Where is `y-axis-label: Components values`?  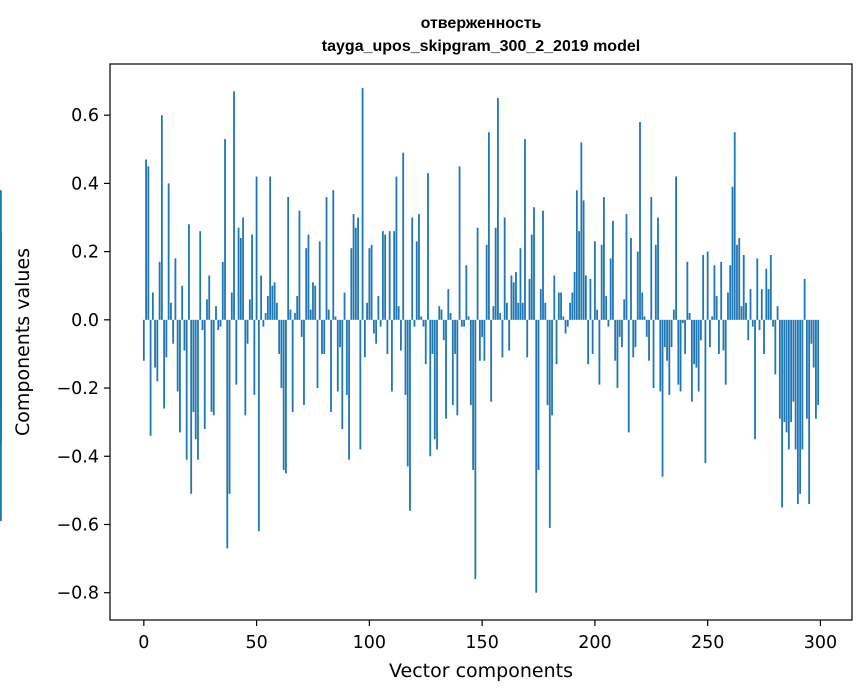
y-axis-label: Components values is located at coordinates (23, 342).